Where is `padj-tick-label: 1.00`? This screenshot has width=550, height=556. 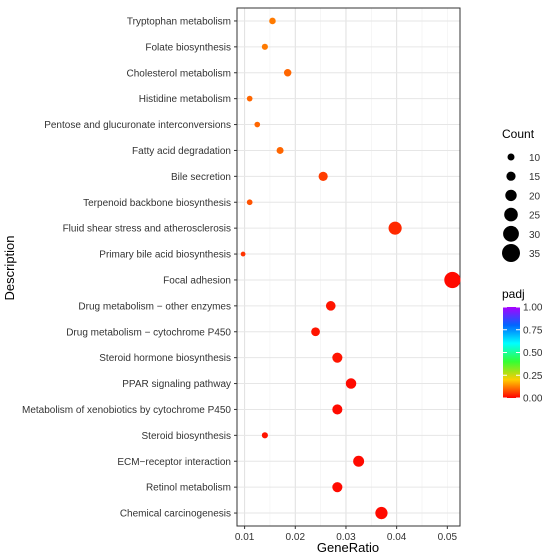
padj-tick-label: 1.00 is located at coordinates (533, 308).